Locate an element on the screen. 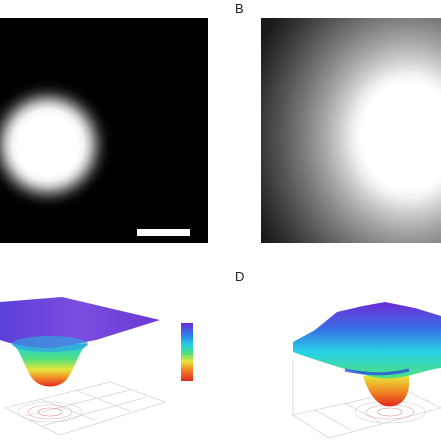  scale-bar is located at coordinates (163, 232).